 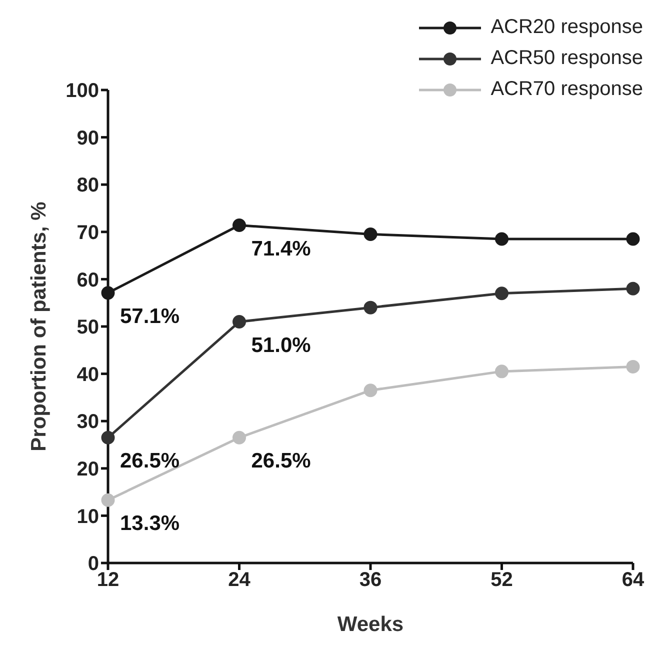 I want to click on y-tick-label: 40, so click(x=87, y=375).